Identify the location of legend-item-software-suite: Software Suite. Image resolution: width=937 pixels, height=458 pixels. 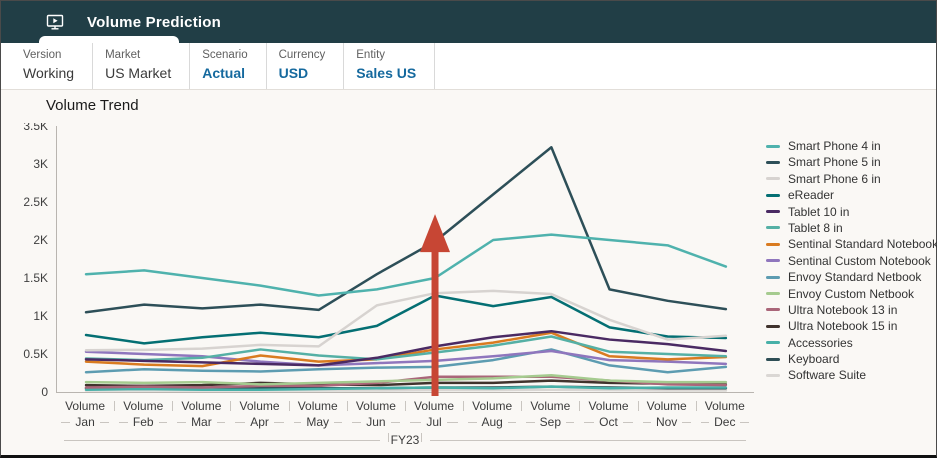
(851, 375).